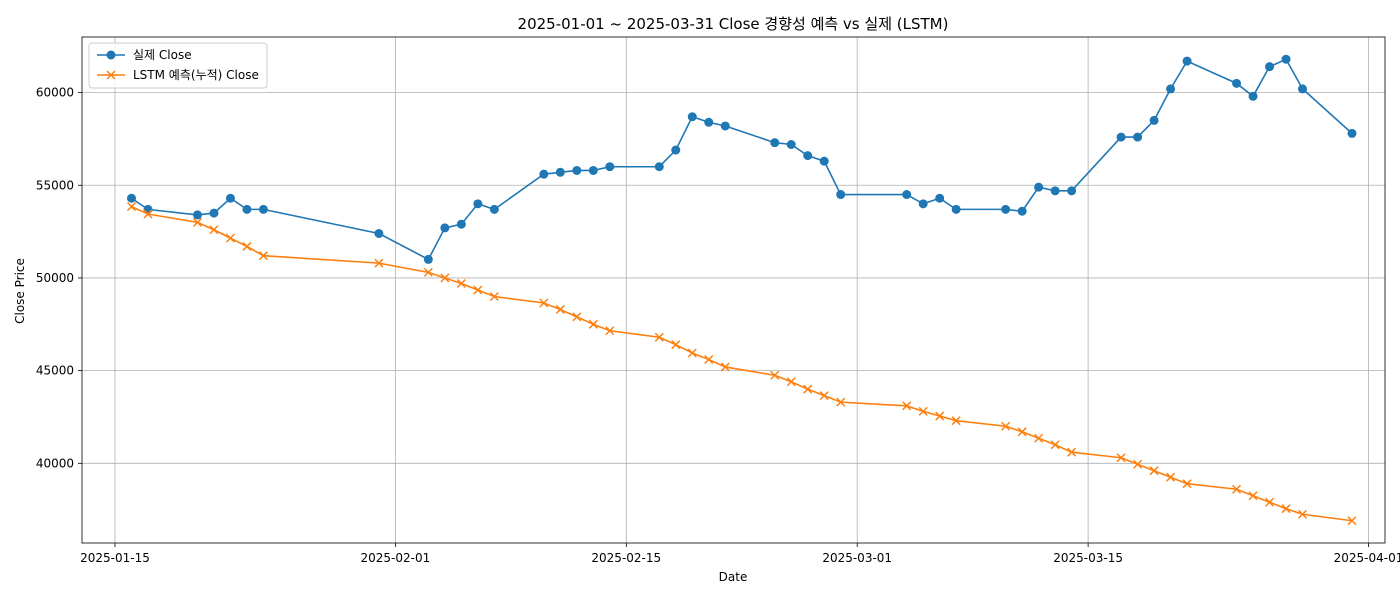 The image size is (1400, 600). Describe the element at coordinates (55, 371) in the screenshot. I see `y-tick-label: 45000` at that location.